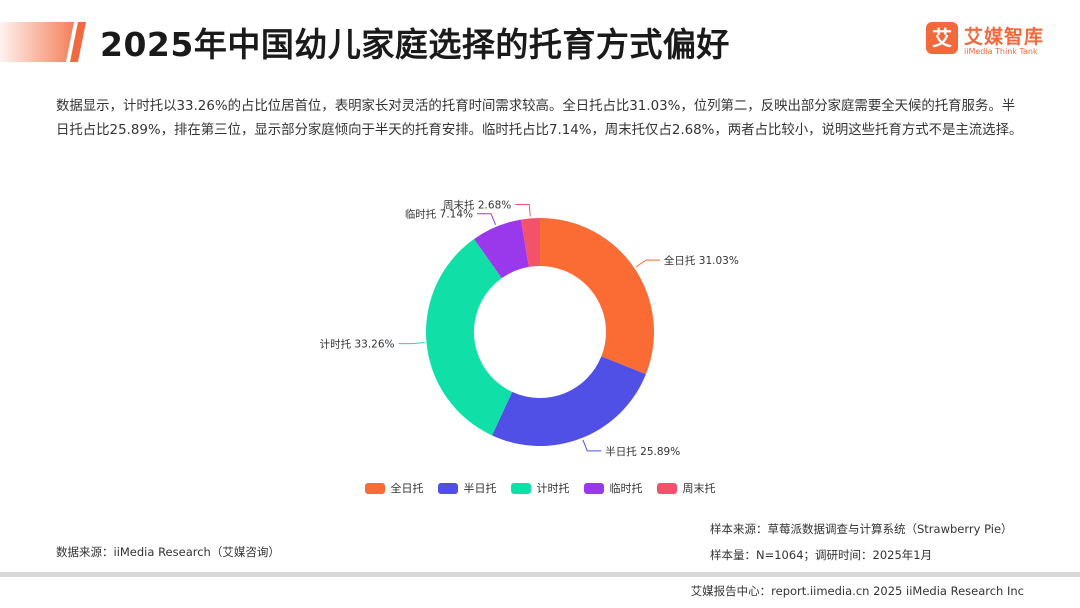  Describe the element at coordinates (357, 344) in the screenshot. I see `slice-label-2: 计时托 33.26%` at that location.